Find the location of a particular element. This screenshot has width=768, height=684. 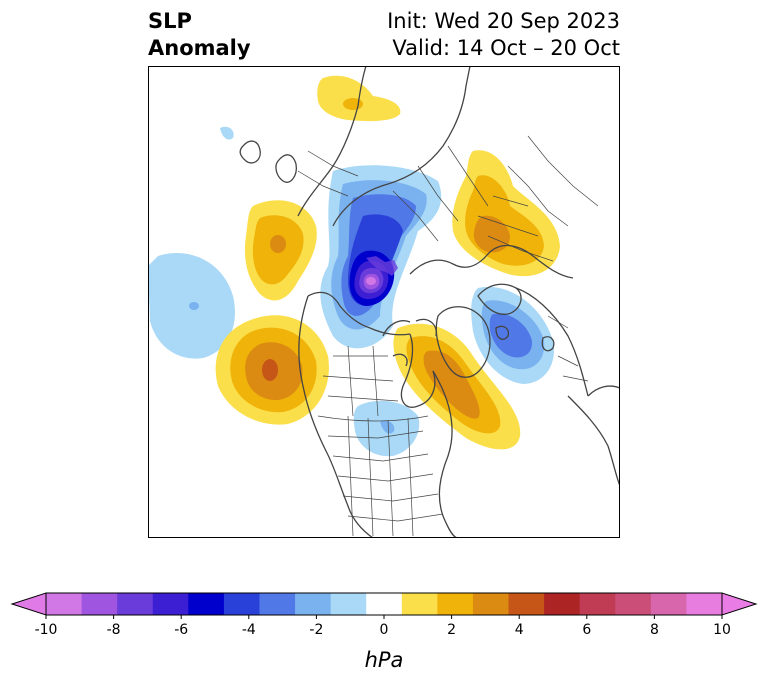

colorbar: -10 -8 -6 -4 -2 0 2 4 6 8 10 hPa is located at coordinates (384, 632).